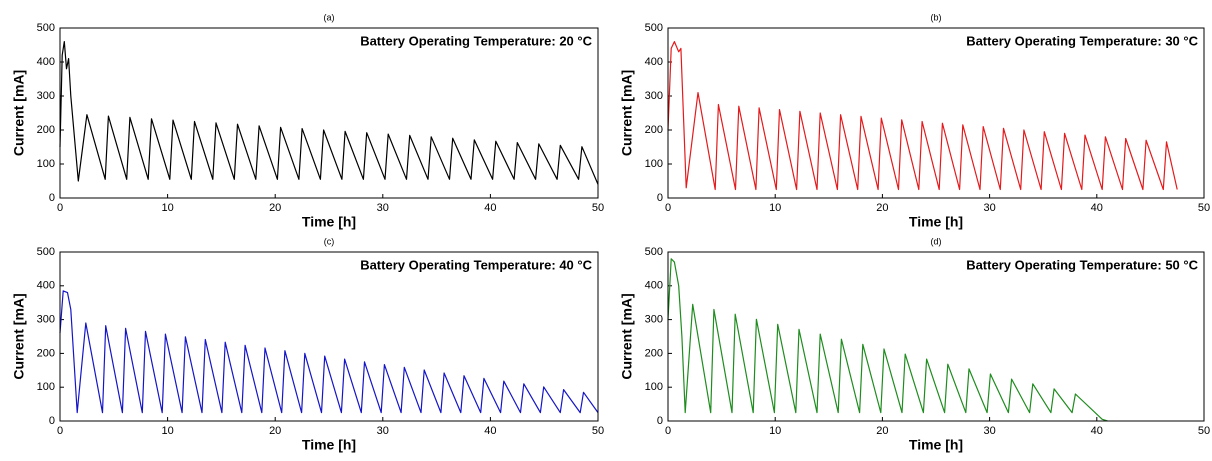 The height and width of the screenshot is (461, 1212). Describe the element at coordinates (936, 17) in the screenshot. I see `panel-title: (b)` at that location.